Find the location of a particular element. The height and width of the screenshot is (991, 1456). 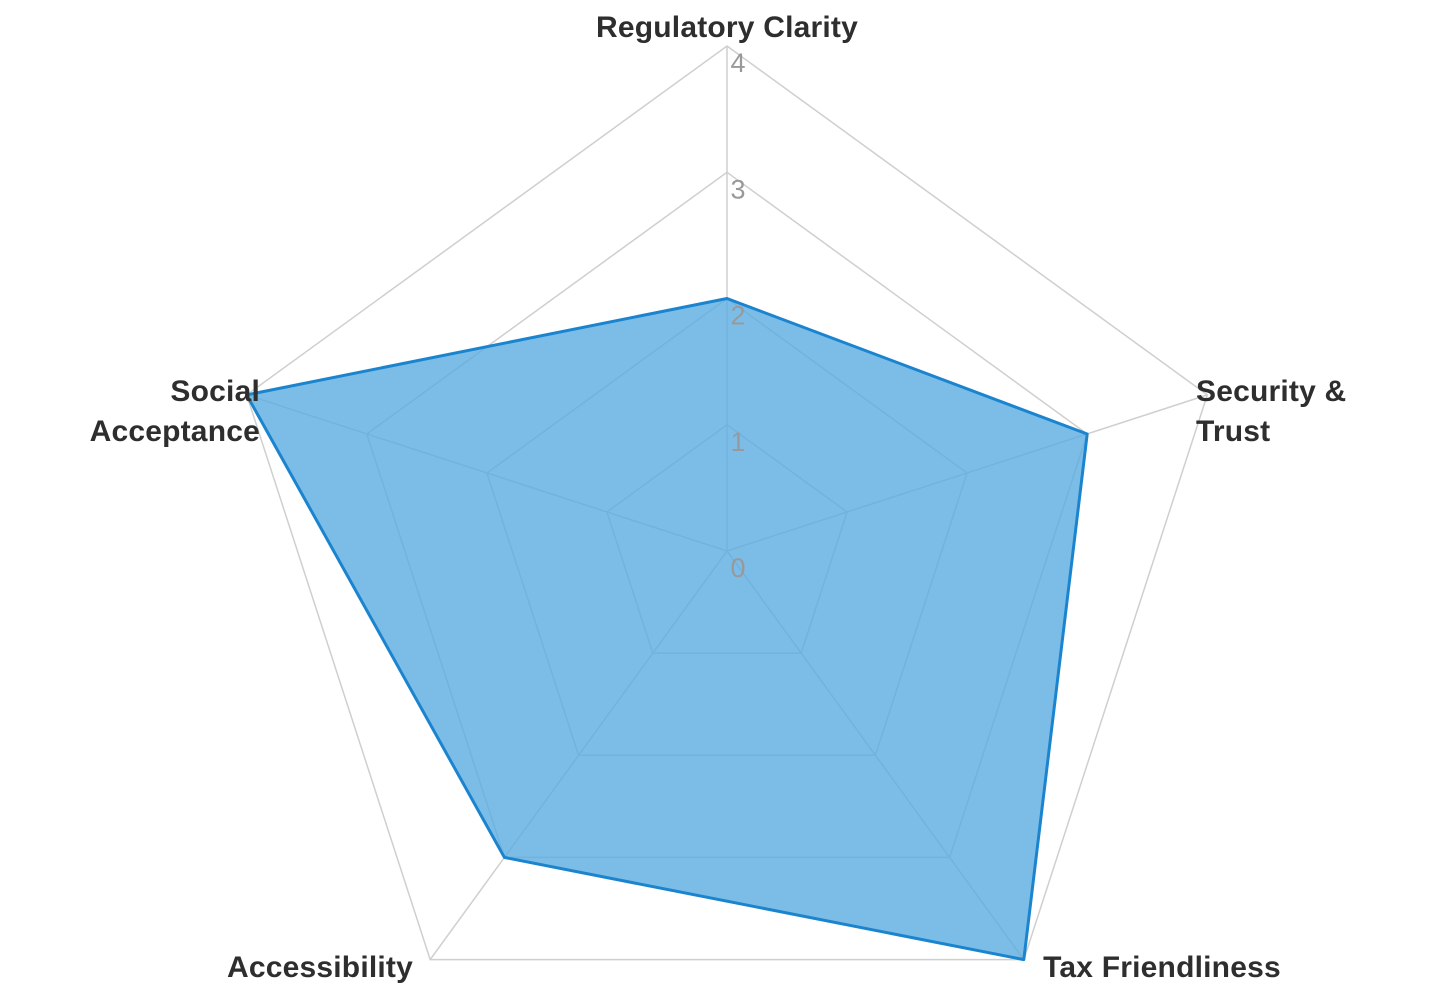

tick-label-0: 0 is located at coordinates (737, 568).